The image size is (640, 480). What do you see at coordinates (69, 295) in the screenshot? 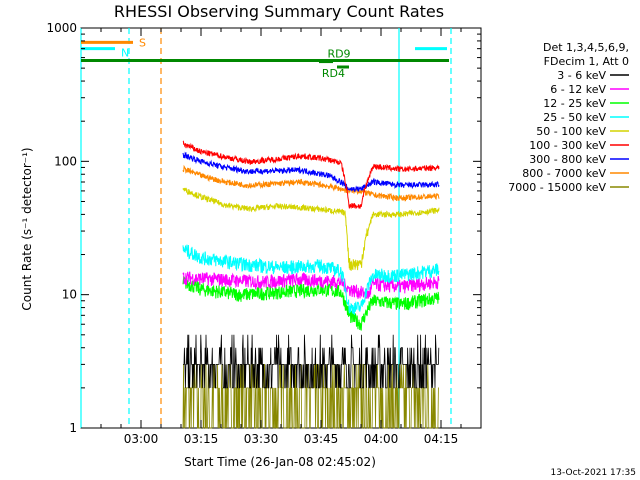
I see `y-tick-label: 10` at bounding box center [69, 295].